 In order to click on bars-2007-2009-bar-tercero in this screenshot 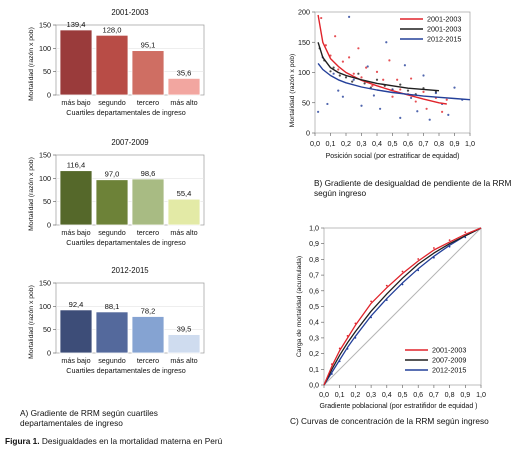, I will do `click(148, 202)`.